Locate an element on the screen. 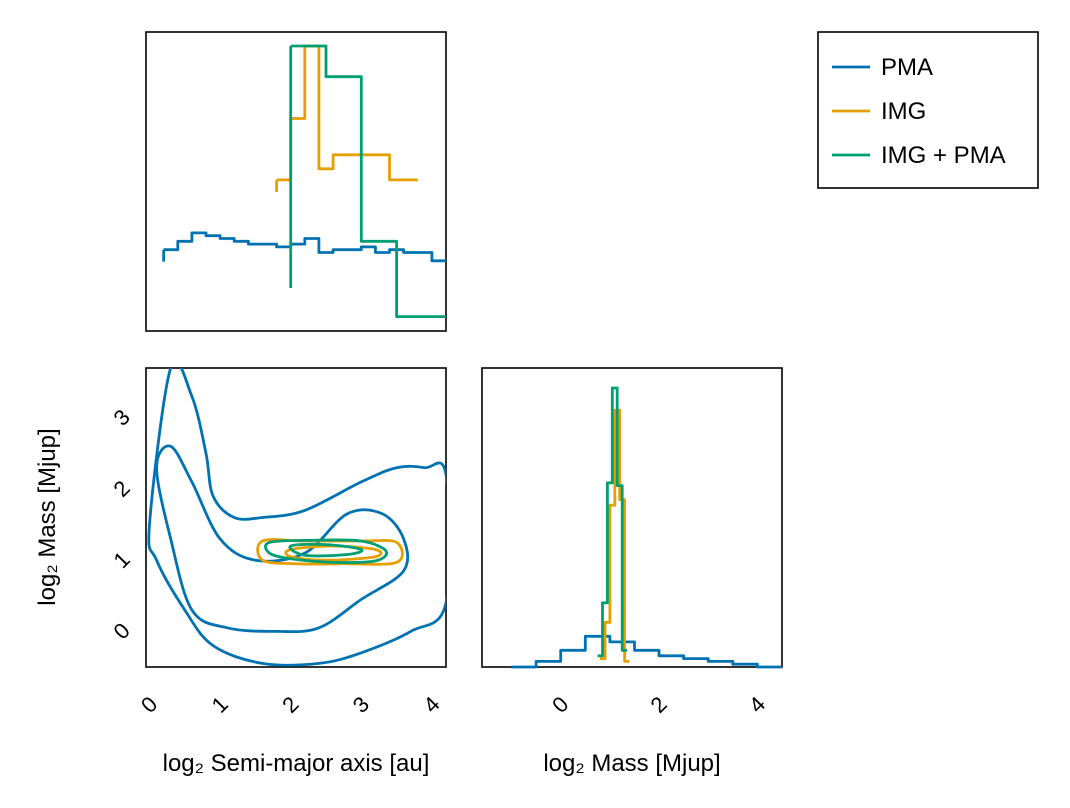 This screenshot has height=808, width=1070. mass-x-axis-label: log₂ Mass [Mjup] is located at coordinates (631, 763).